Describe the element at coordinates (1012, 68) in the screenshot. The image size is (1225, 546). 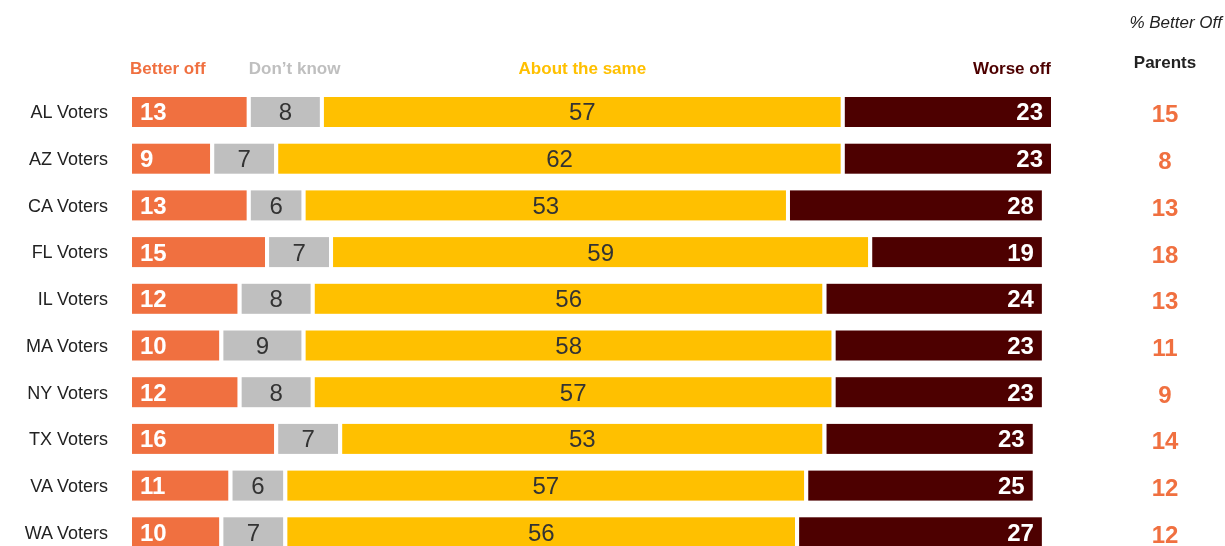
I see `series-label: Worse off` at that location.